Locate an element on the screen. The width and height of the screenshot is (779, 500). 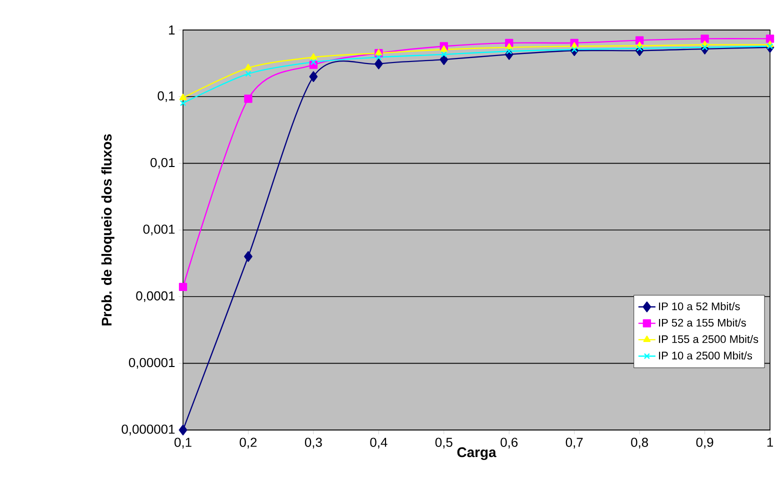
y-tick-label: 0,00001 is located at coordinates (151, 363).